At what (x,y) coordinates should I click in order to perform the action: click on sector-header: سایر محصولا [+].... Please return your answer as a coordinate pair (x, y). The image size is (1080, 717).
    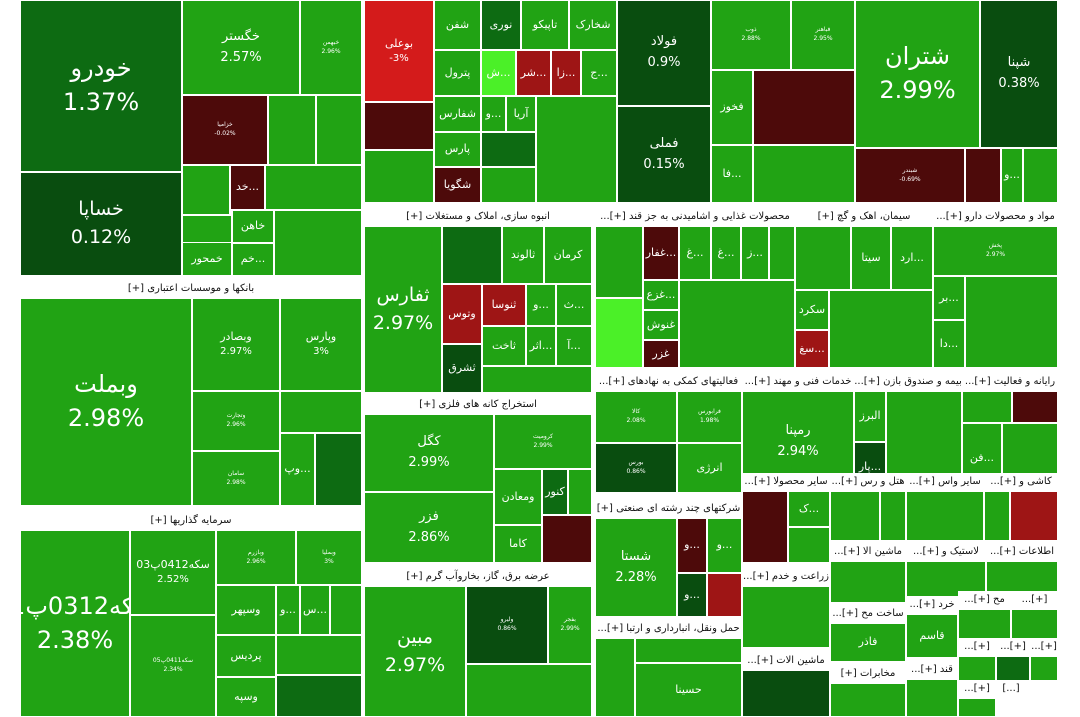
    Looking at the image, I should click on (786, 482).